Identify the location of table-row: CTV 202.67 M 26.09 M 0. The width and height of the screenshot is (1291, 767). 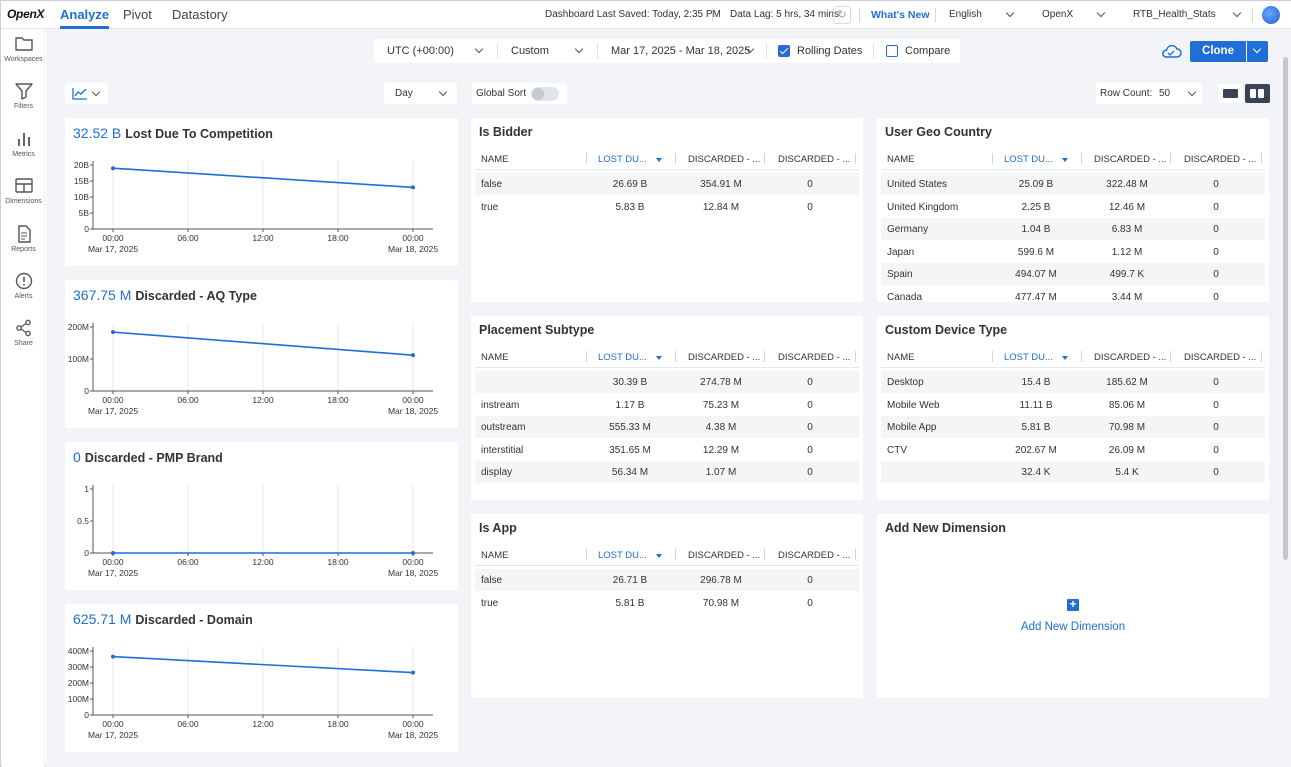
(1073, 450).